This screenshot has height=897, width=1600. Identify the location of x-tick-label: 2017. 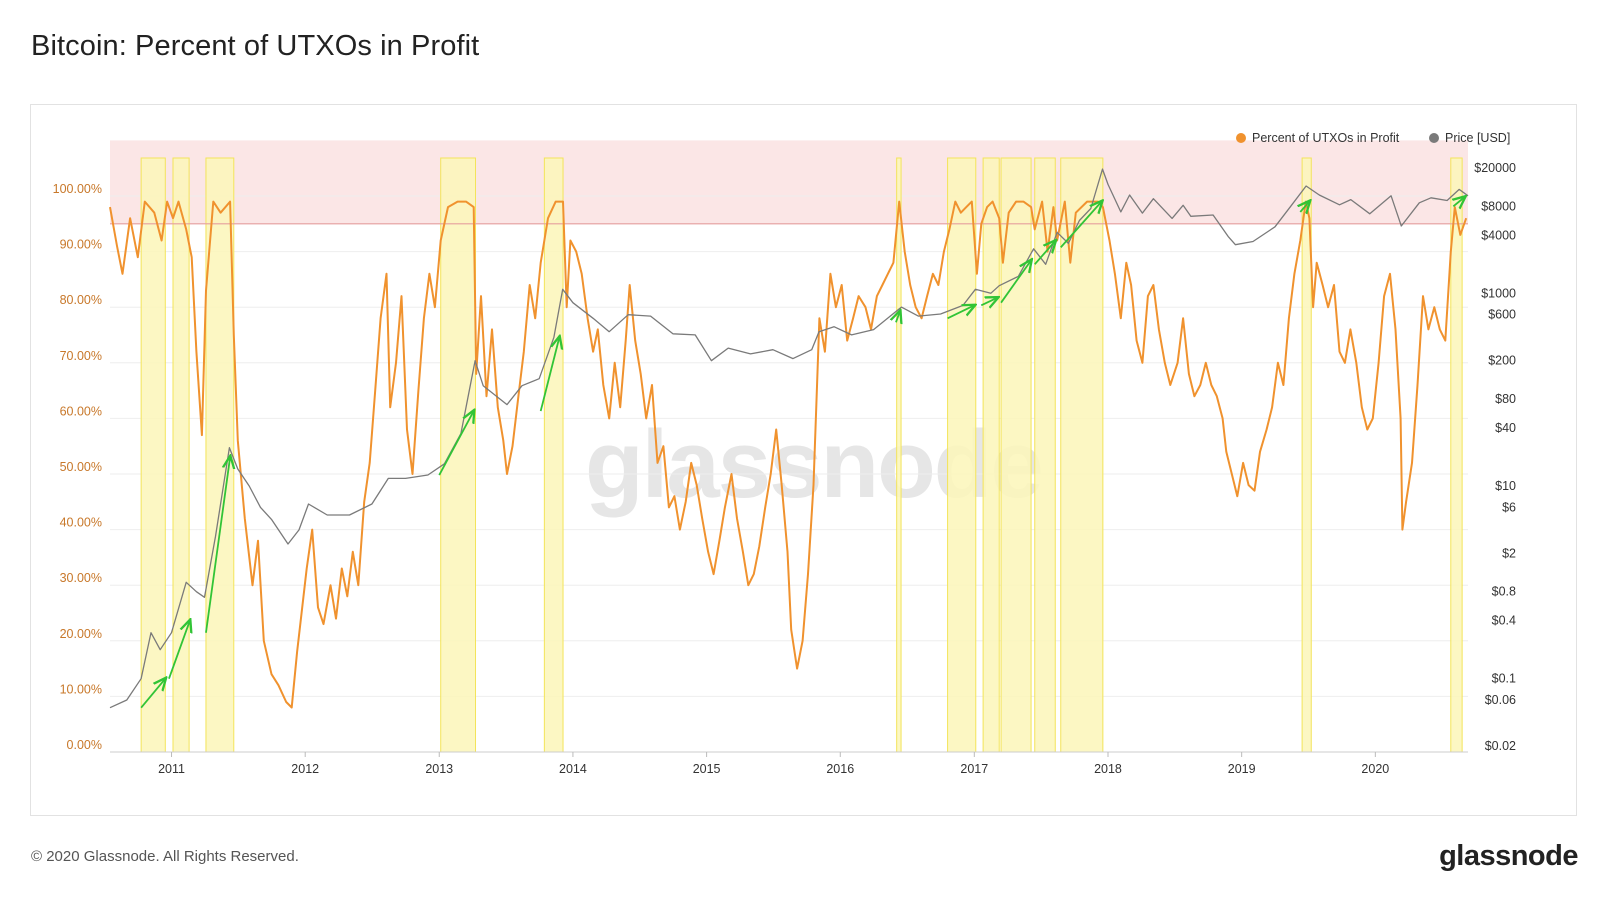
(974, 769).